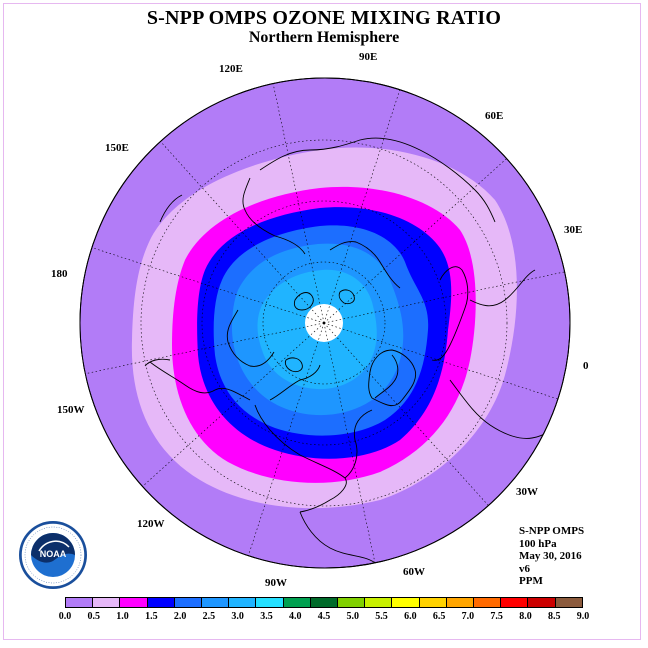  Describe the element at coordinates (94, 616) in the screenshot. I see `colorbar-tick-label: 0.5` at that location.